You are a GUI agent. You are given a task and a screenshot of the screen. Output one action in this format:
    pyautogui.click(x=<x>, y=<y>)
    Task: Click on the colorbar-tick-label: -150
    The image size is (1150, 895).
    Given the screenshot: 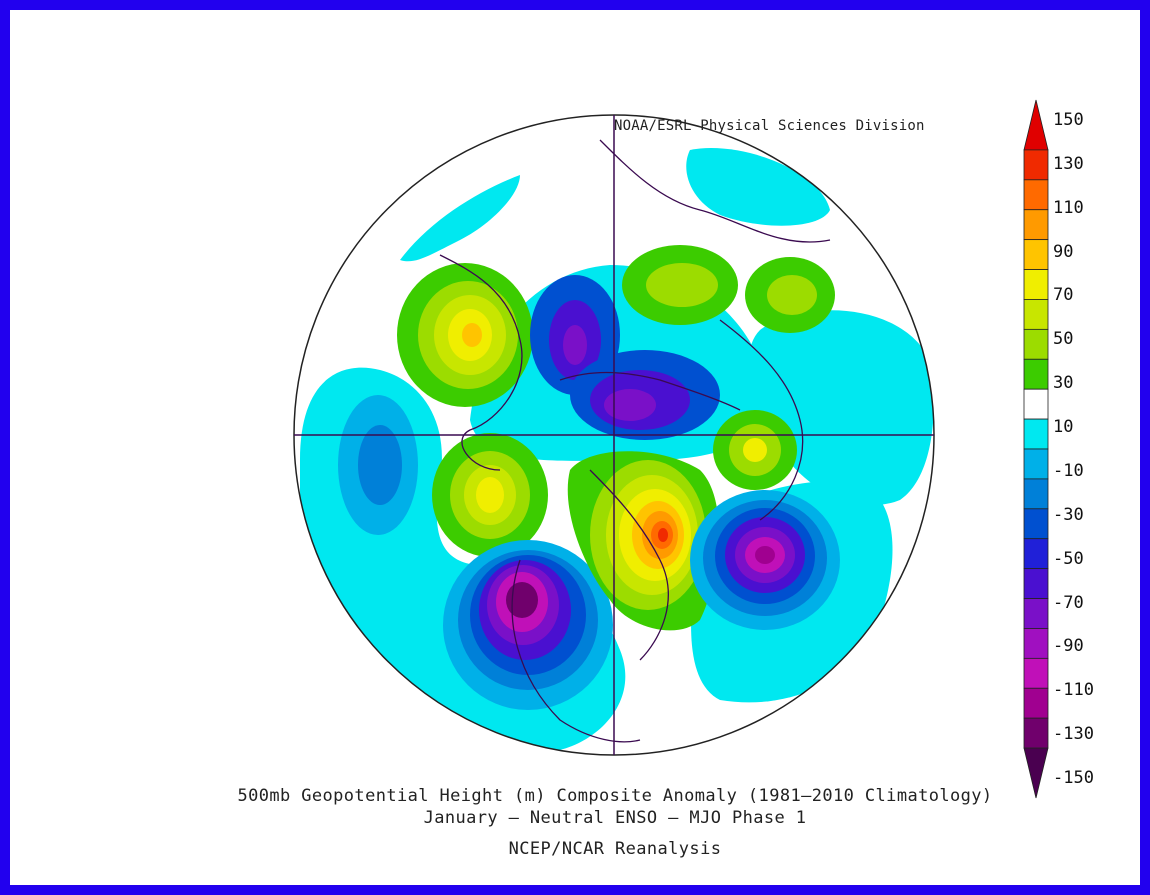 What is the action you would take?
    pyautogui.click(x=1073, y=778)
    